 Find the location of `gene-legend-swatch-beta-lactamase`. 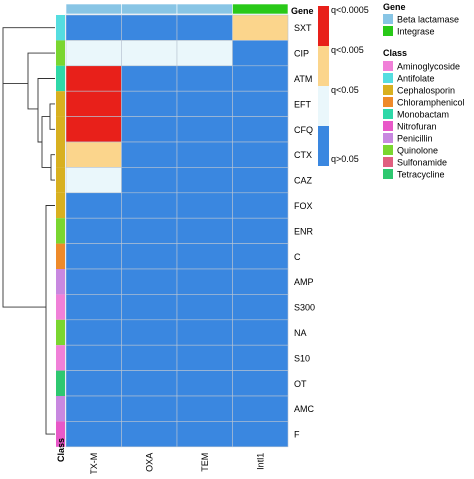

gene-legend-swatch-beta-lactamase is located at coordinates (388, 19).